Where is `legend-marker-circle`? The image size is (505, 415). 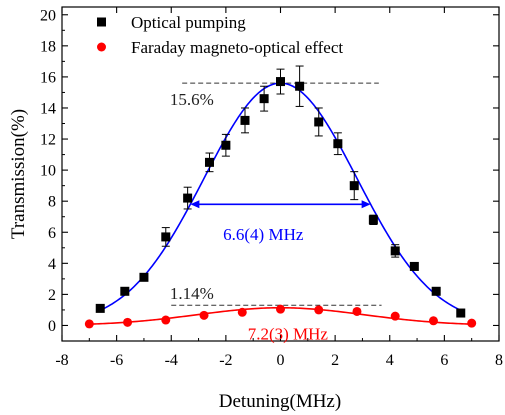 legend-marker-circle is located at coordinates (101, 47).